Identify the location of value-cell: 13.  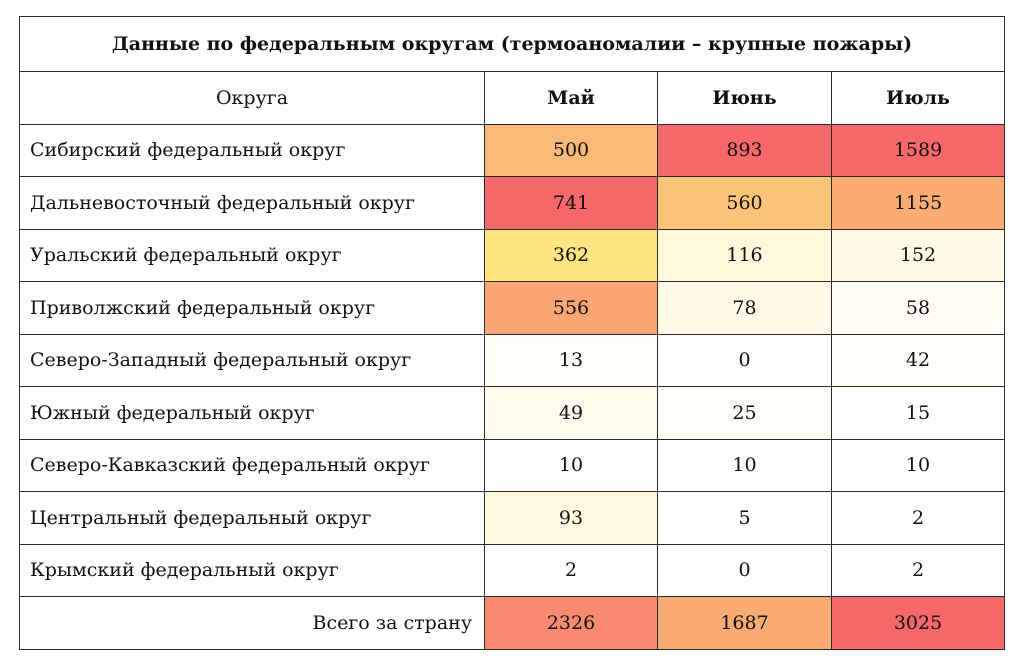
(571, 360).